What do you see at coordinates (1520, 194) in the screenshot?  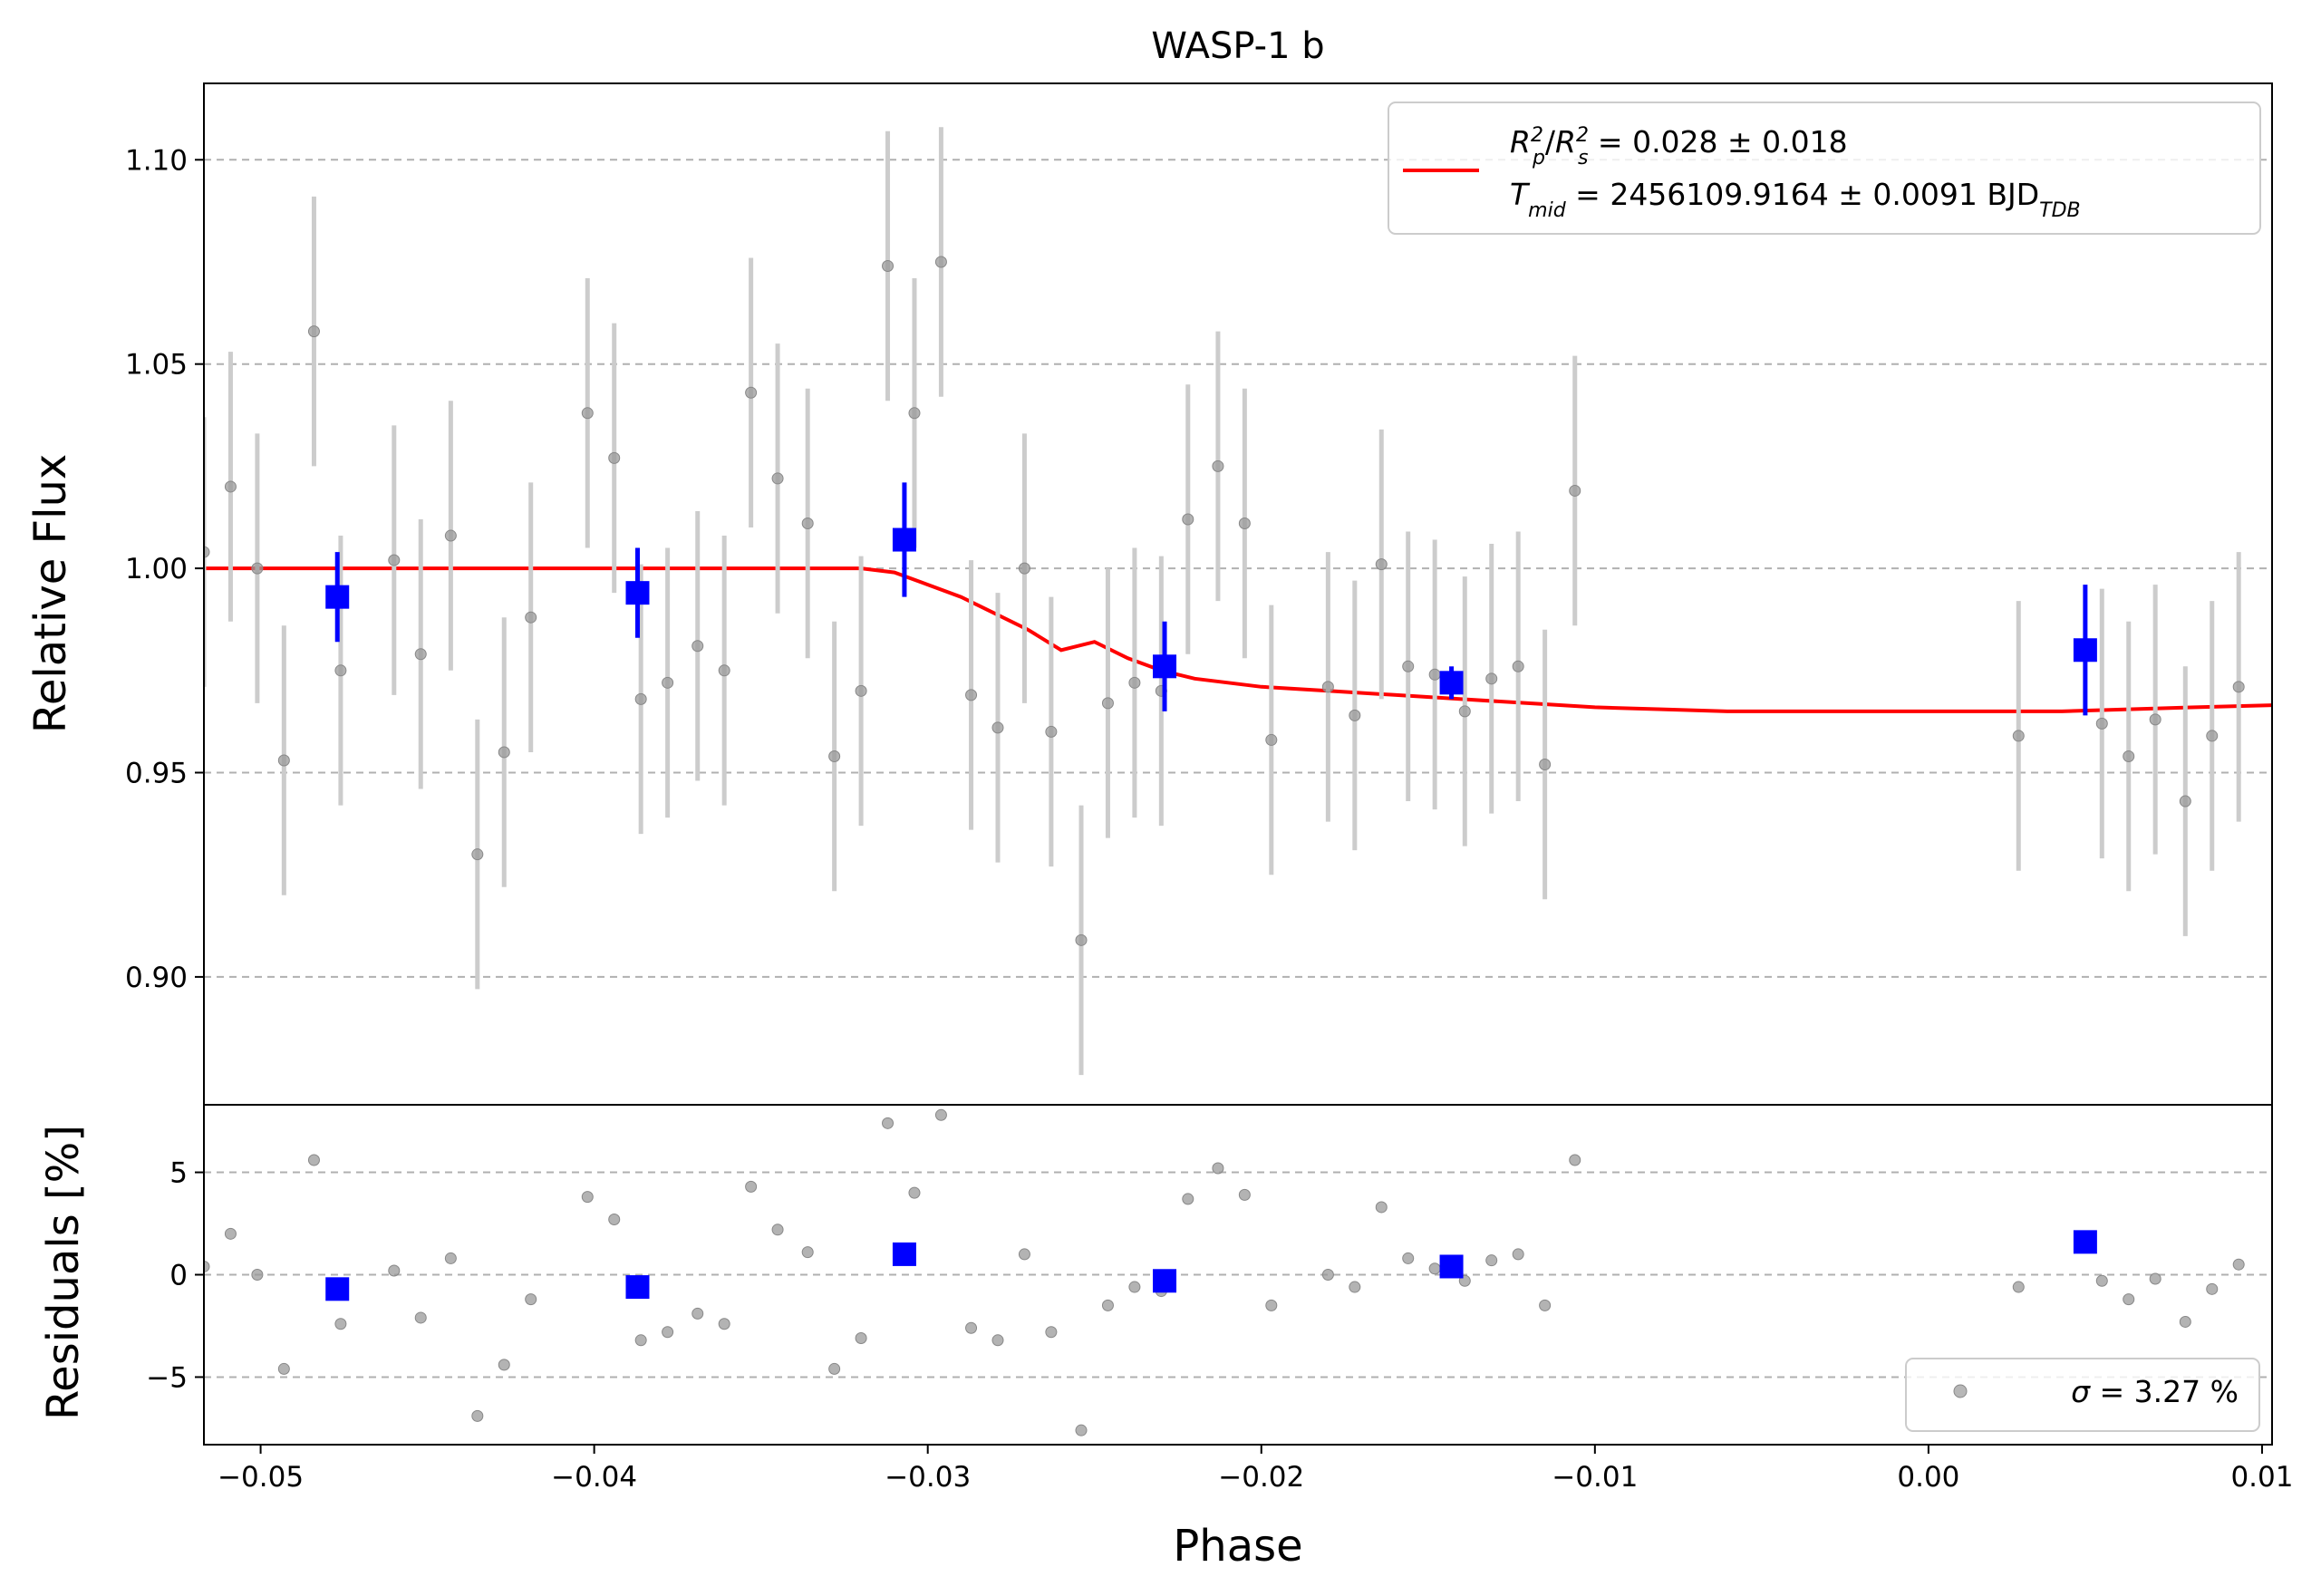 I see `legend-tmid-base: T` at bounding box center [1520, 194].